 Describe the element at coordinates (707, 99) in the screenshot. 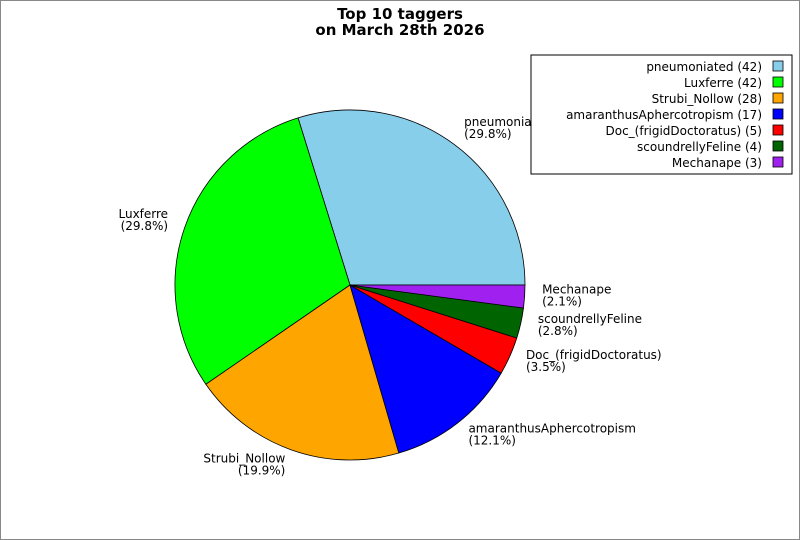

I see `legend-label: Strubi_Nollow (28)` at that location.